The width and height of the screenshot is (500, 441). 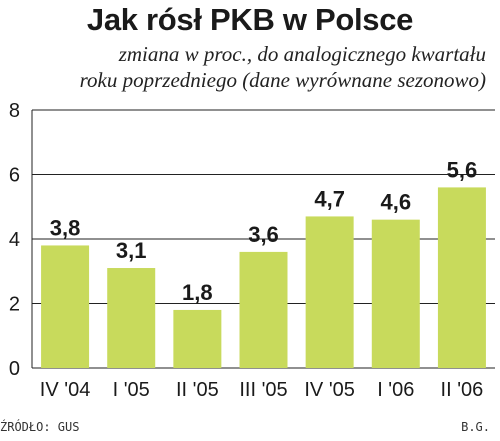 What do you see at coordinates (14, 369) in the screenshot?
I see `y-tick-label: 0` at bounding box center [14, 369].